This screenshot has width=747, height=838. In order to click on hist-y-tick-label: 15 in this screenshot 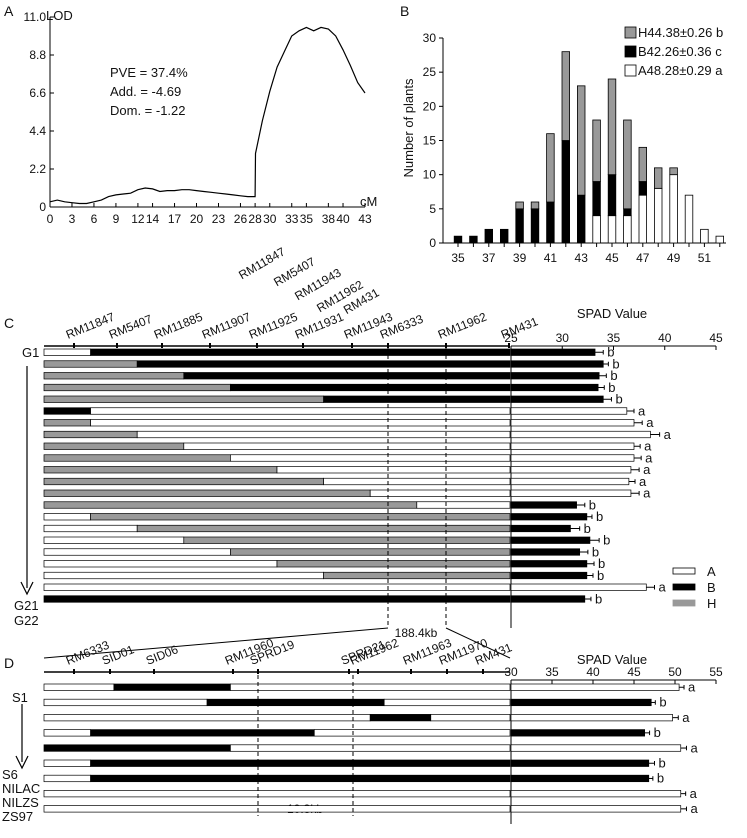, I will do `click(430, 141)`.